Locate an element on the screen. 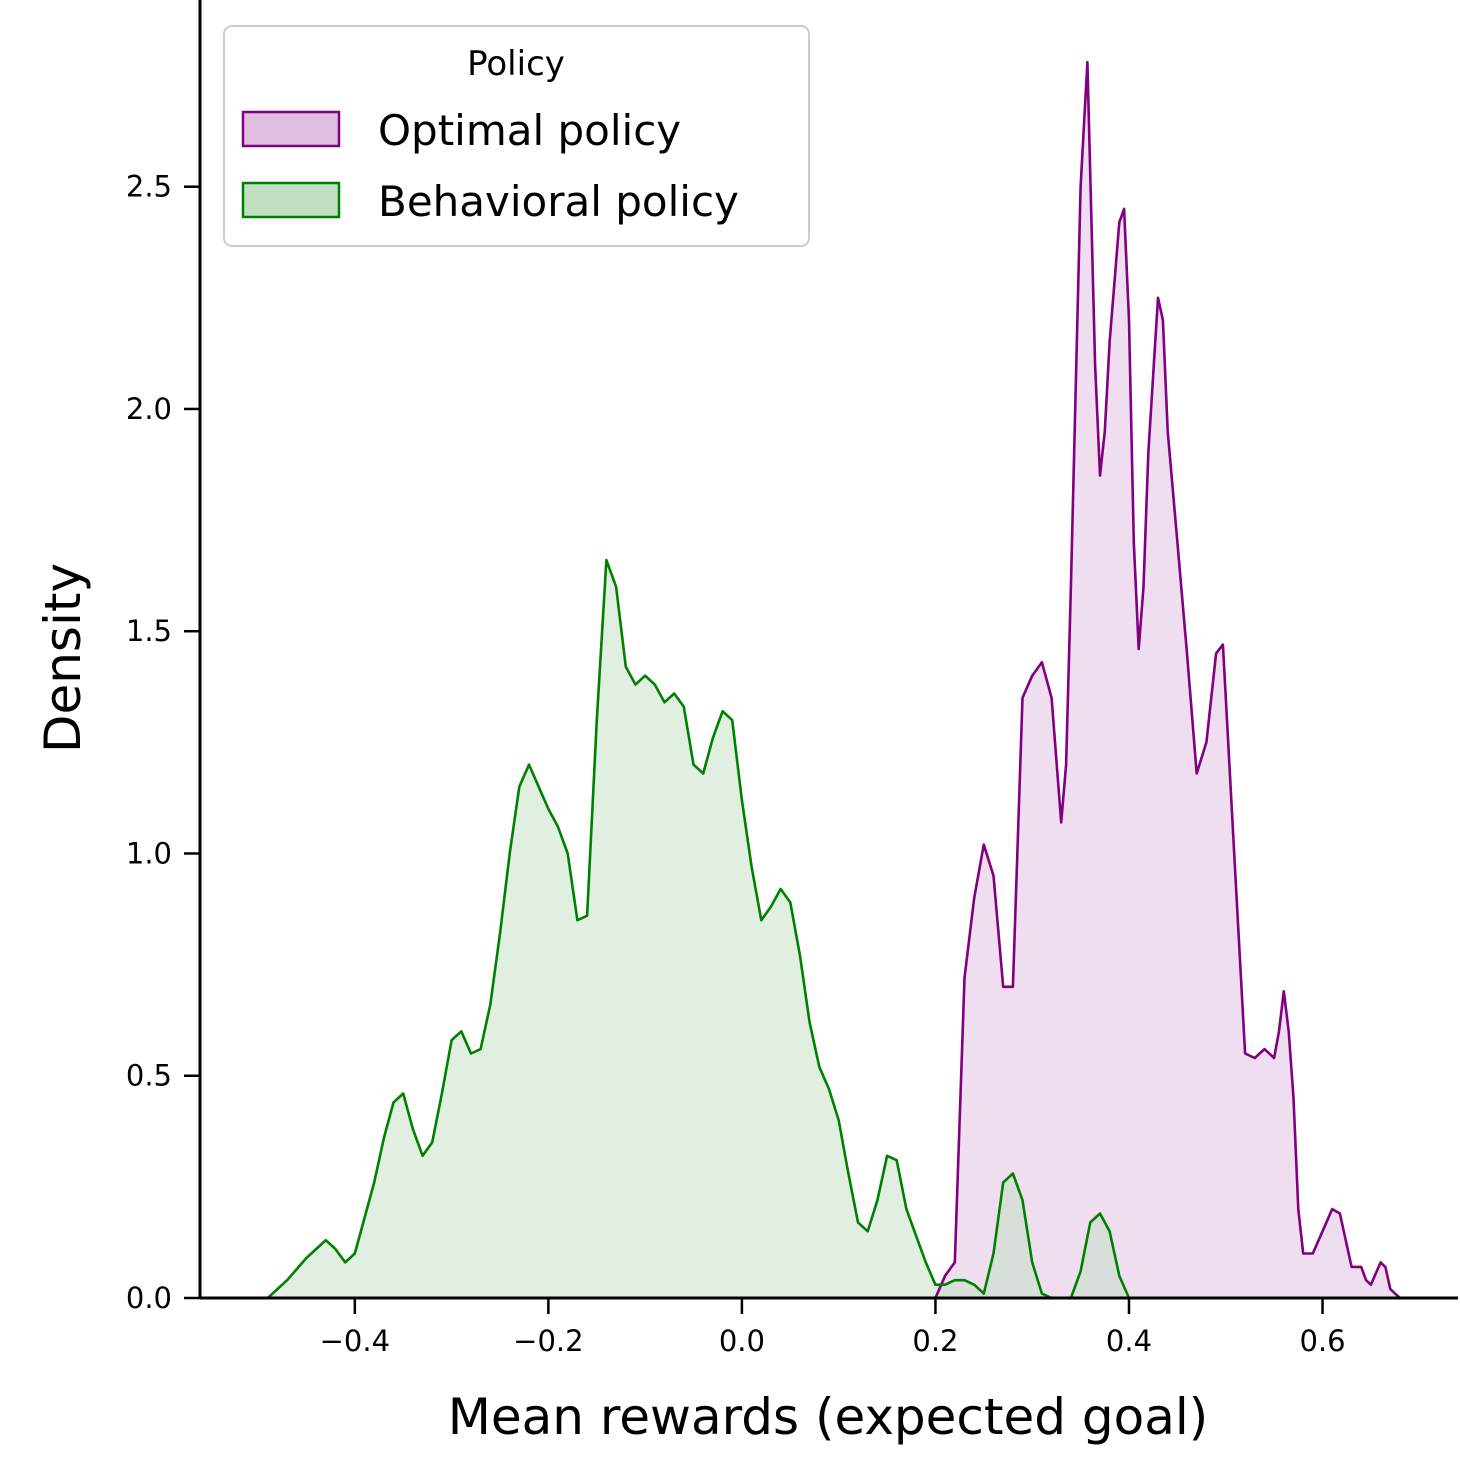  legend-title: Policy is located at coordinates (516, 64).